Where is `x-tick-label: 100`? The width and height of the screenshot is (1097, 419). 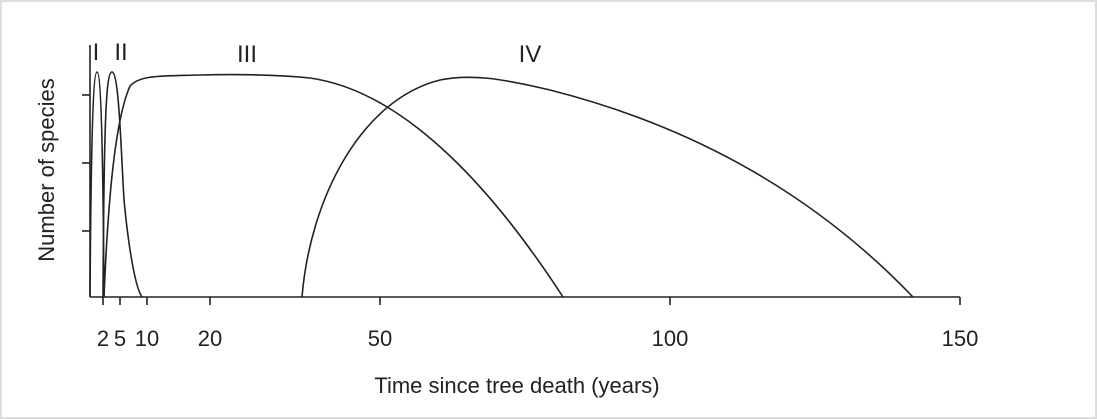
x-tick-label: 100 is located at coordinates (670, 338).